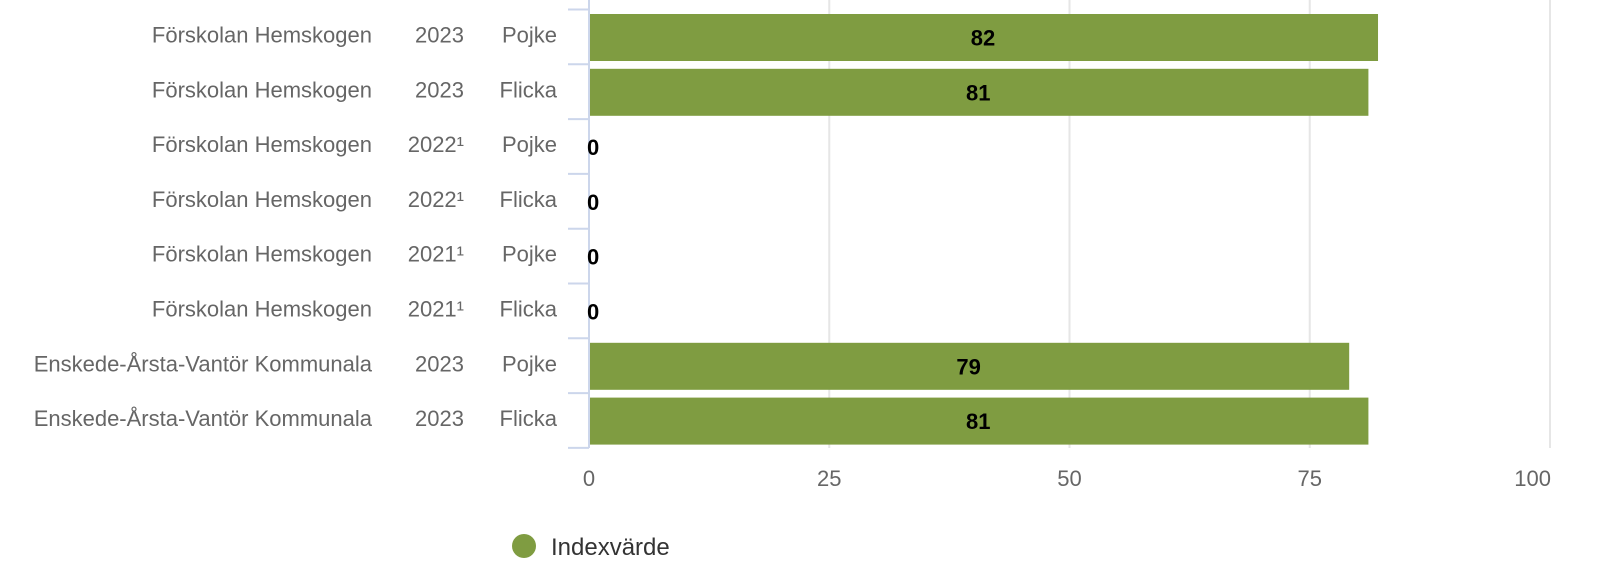 The width and height of the screenshot is (1623, 582). I want to click on data-label: 79, so click(968, 366).